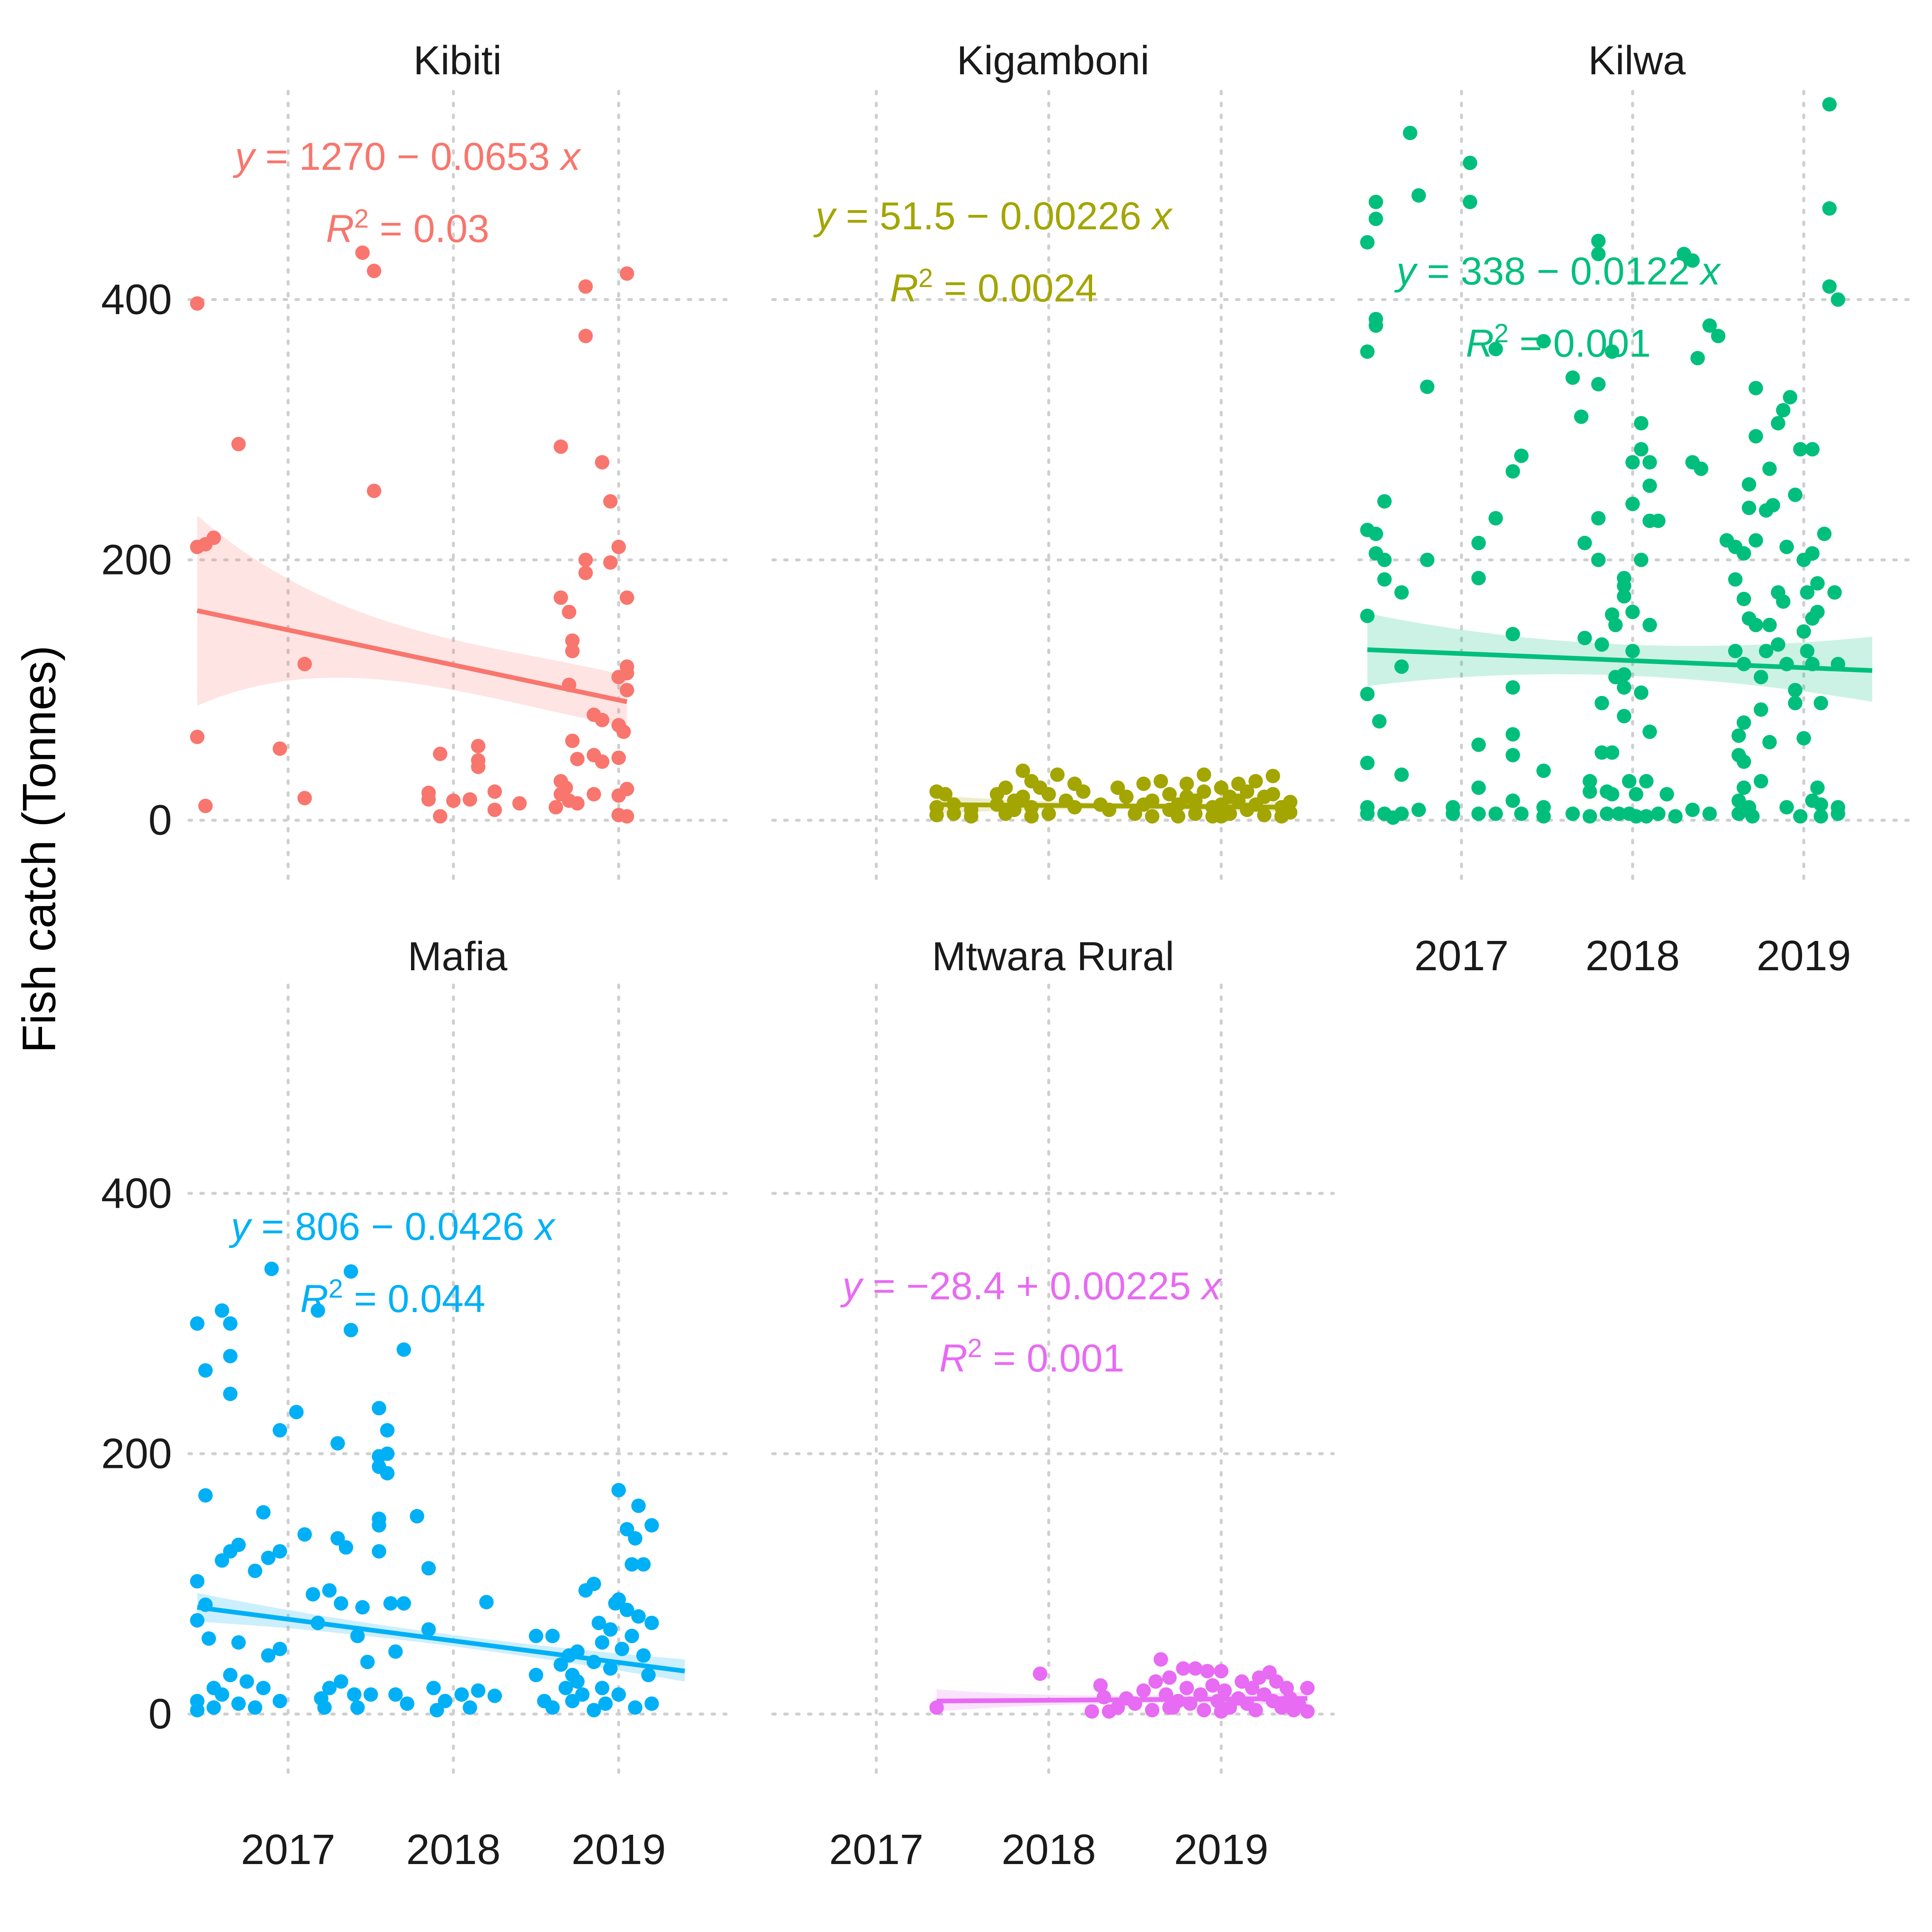 The height and width of the screenshot is (1932, 1932). Describe the element at coordinates (136, 1454) in the screenshot. I see `y-tick-label: 200` at that location.